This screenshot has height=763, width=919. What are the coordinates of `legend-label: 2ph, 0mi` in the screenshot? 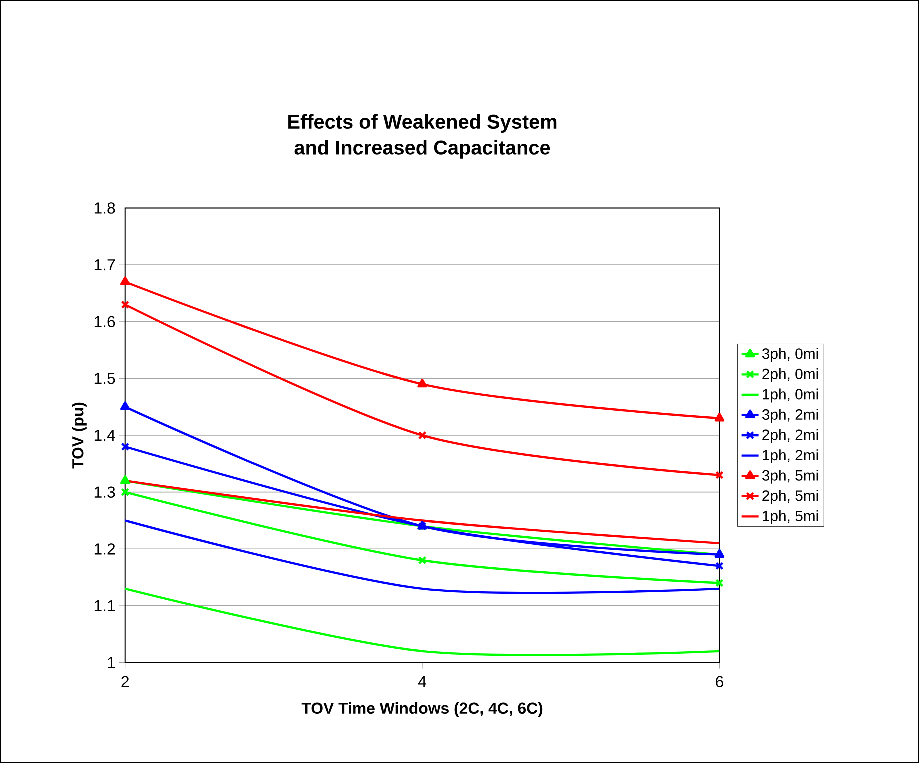 It's located at (790, 375).